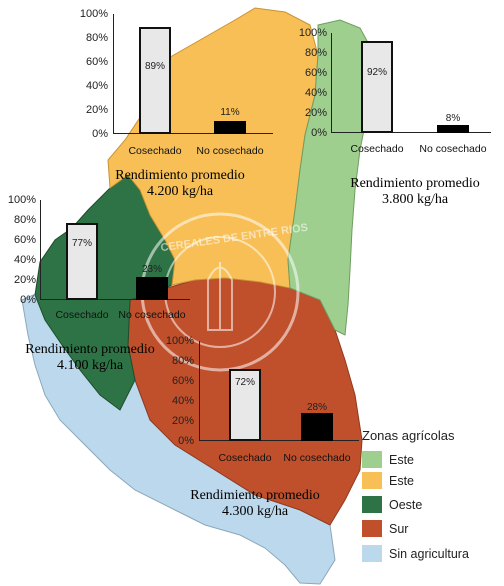  Describe the element at coordinates (429, 553) in the screenshot. I see `legend-label: Sin agricultura` at that location.